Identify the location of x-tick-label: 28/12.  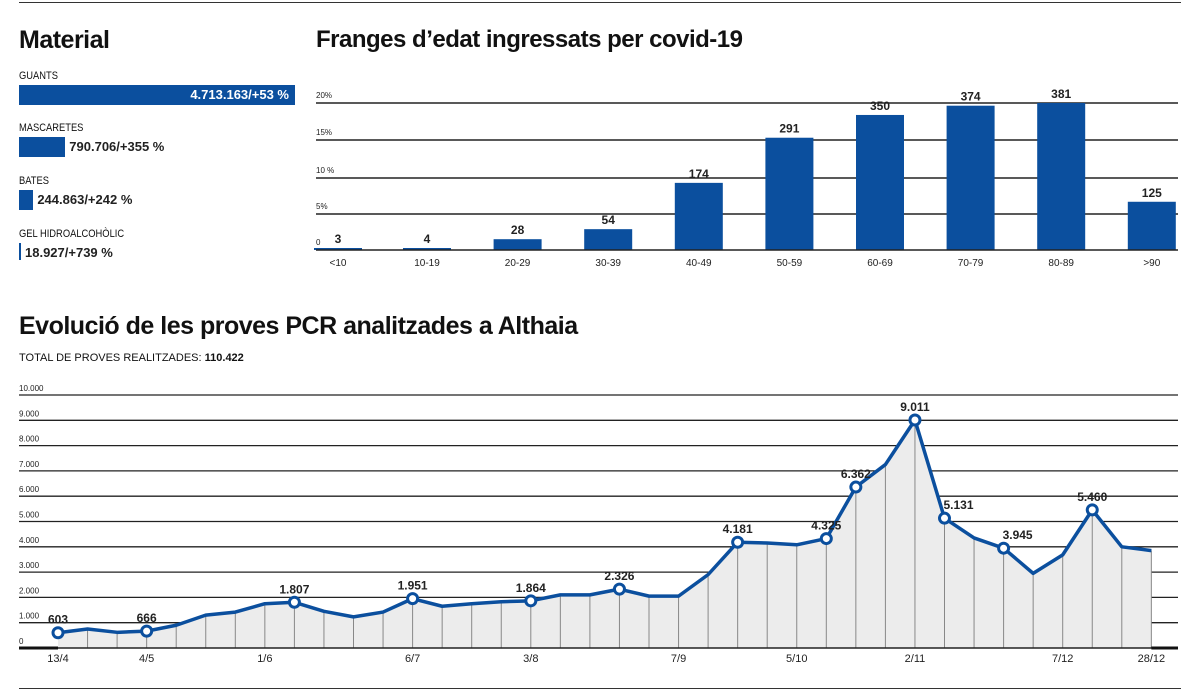
(1152, 659).